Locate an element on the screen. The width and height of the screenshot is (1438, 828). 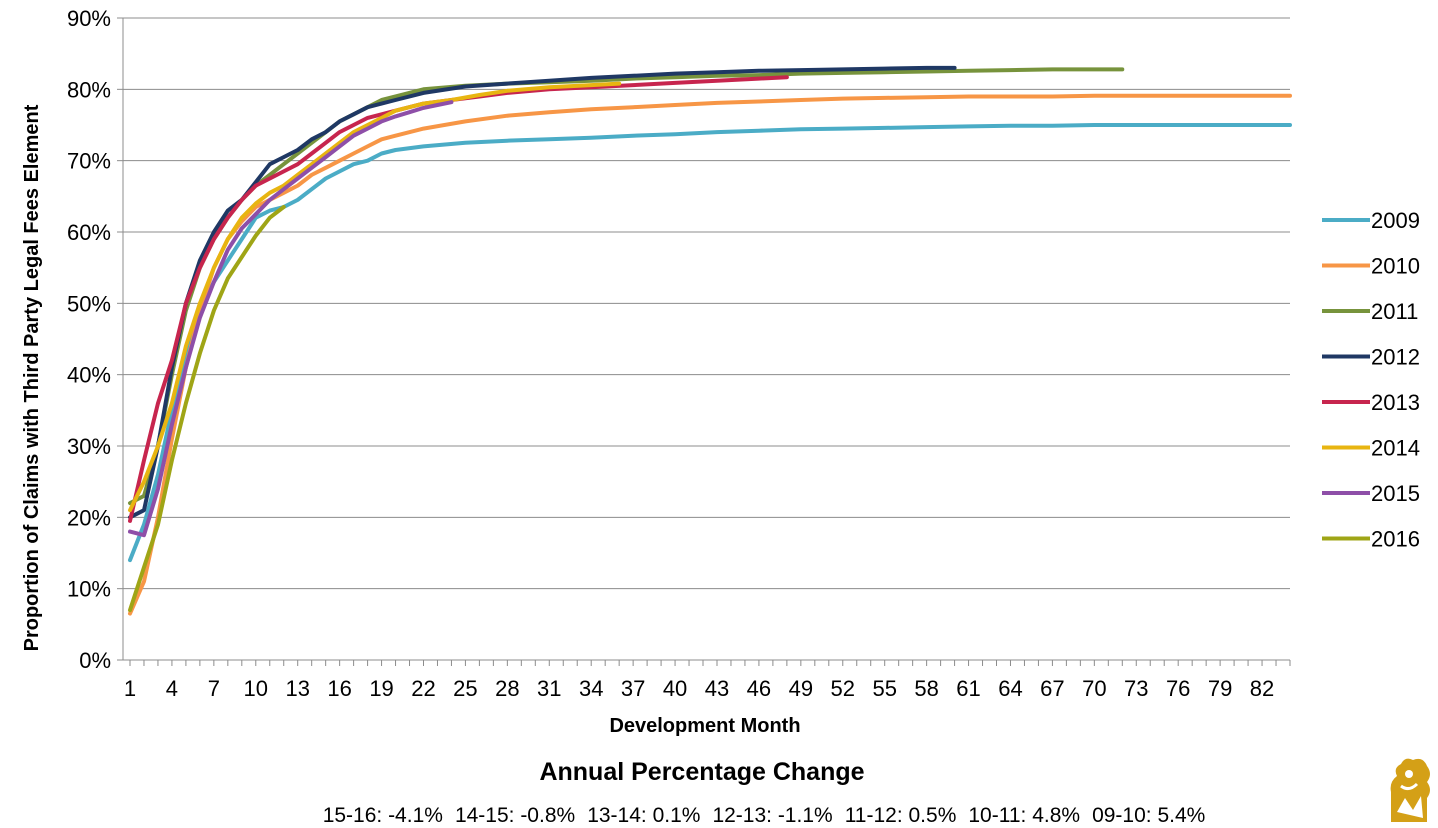
x-tick-label: 10 is located at coordinates (256, 688).